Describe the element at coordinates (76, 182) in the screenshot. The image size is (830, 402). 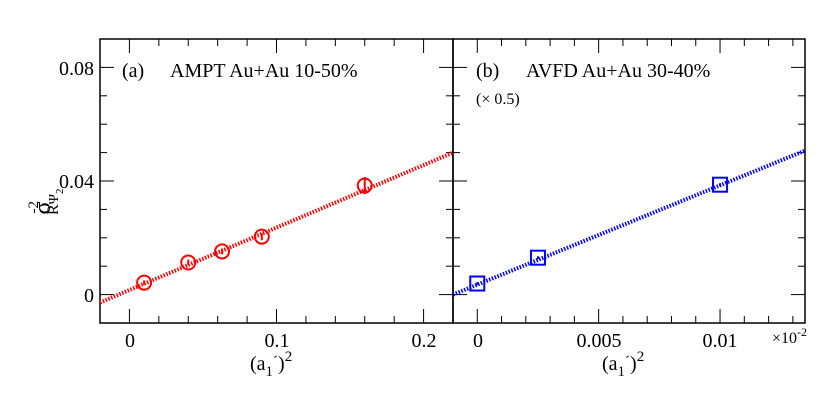
I see `ytick-label-0.04: 0.04` at that location.